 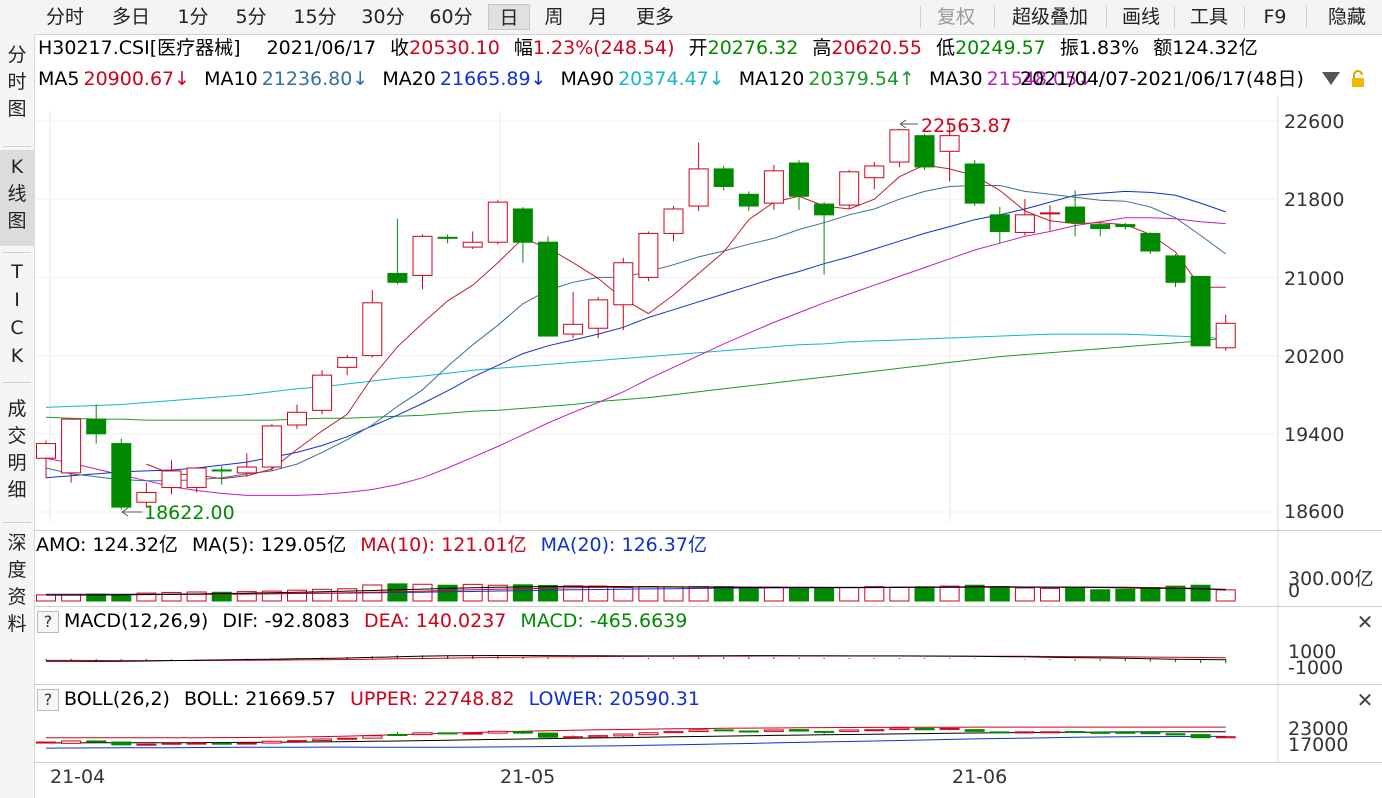 I want to click on amo-title: AMO: 124.32亿, so click(x=107, y=545).